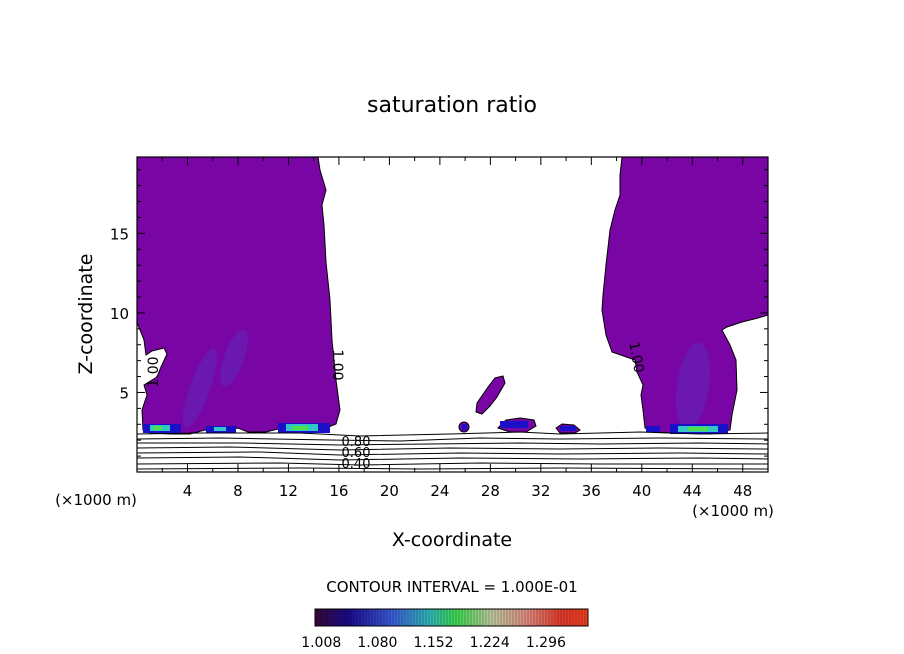 The image size is (904, 654). I want to click on x-tick-label: 12, so click(288, 491).